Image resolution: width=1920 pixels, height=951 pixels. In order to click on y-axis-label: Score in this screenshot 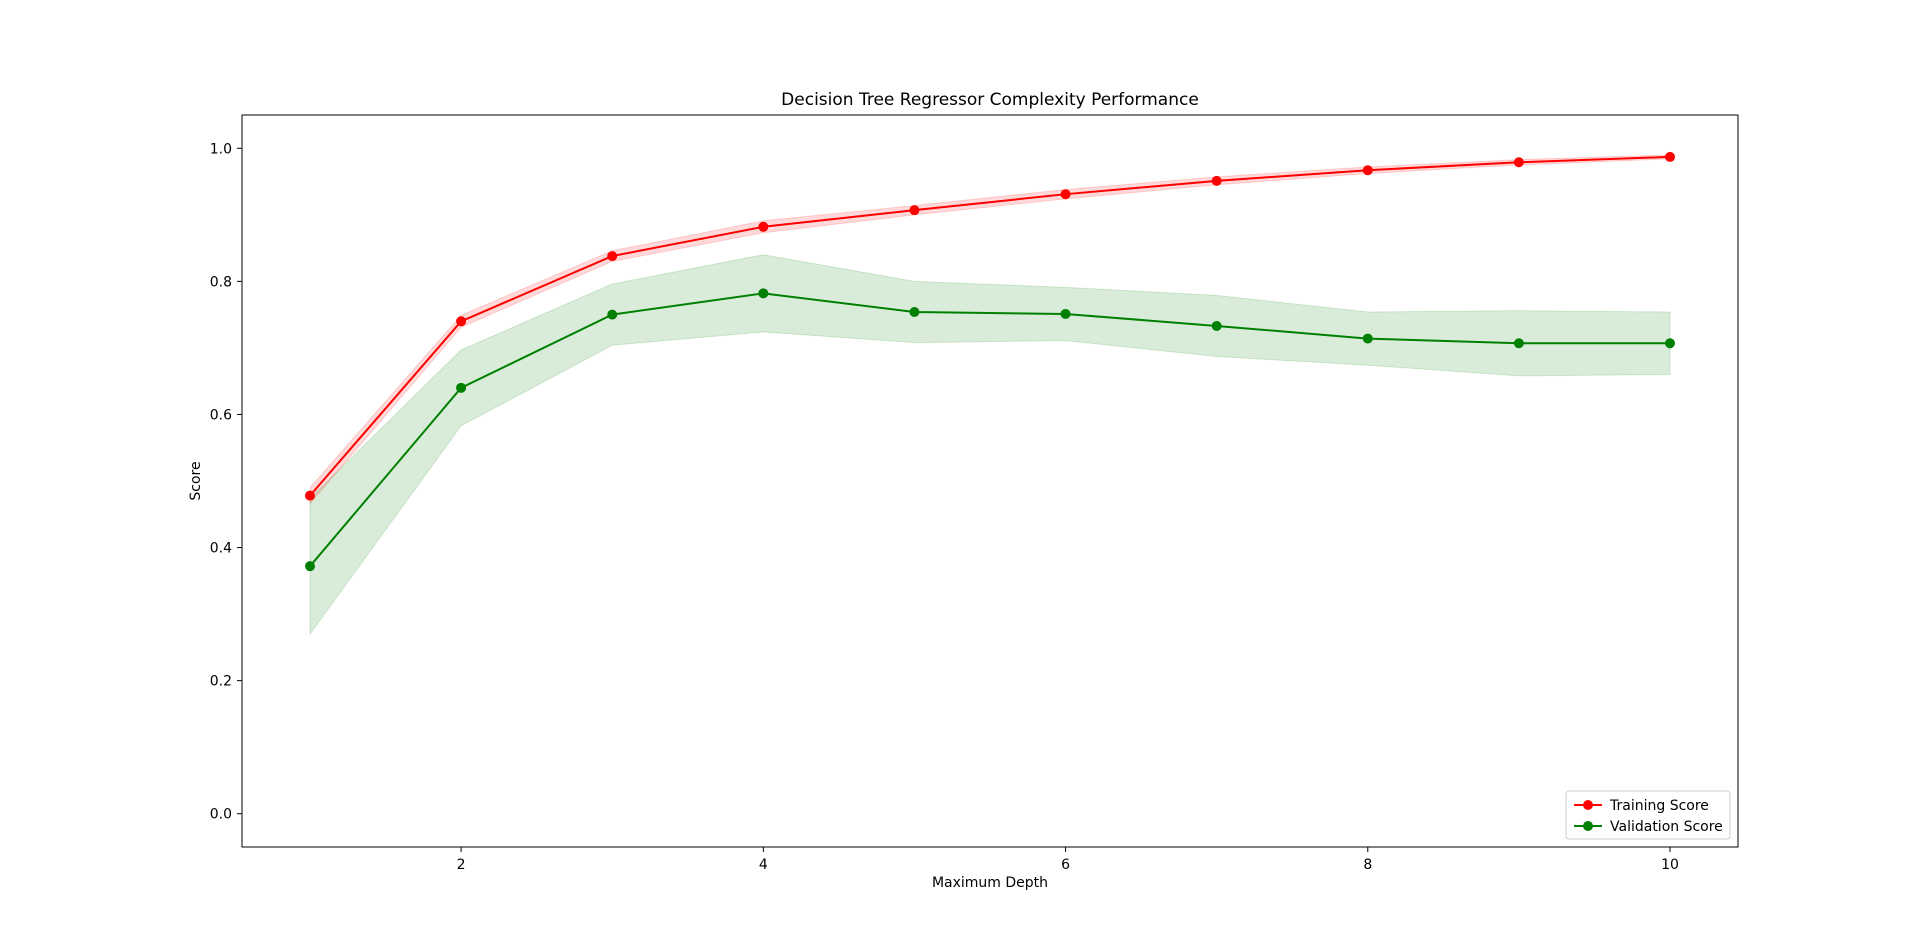, I will do `click(196, 480)`.